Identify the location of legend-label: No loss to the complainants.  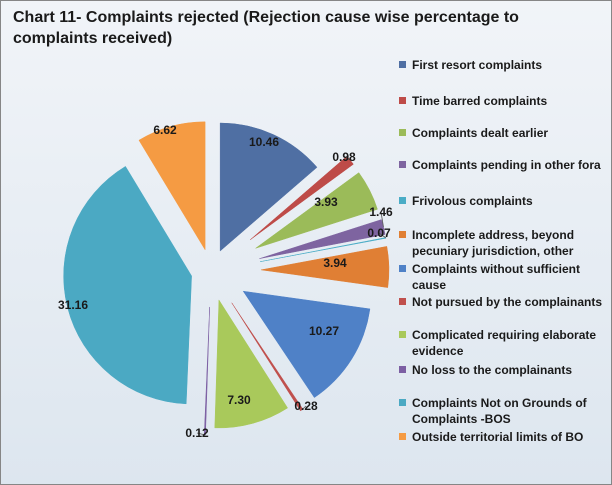
(492, 370).